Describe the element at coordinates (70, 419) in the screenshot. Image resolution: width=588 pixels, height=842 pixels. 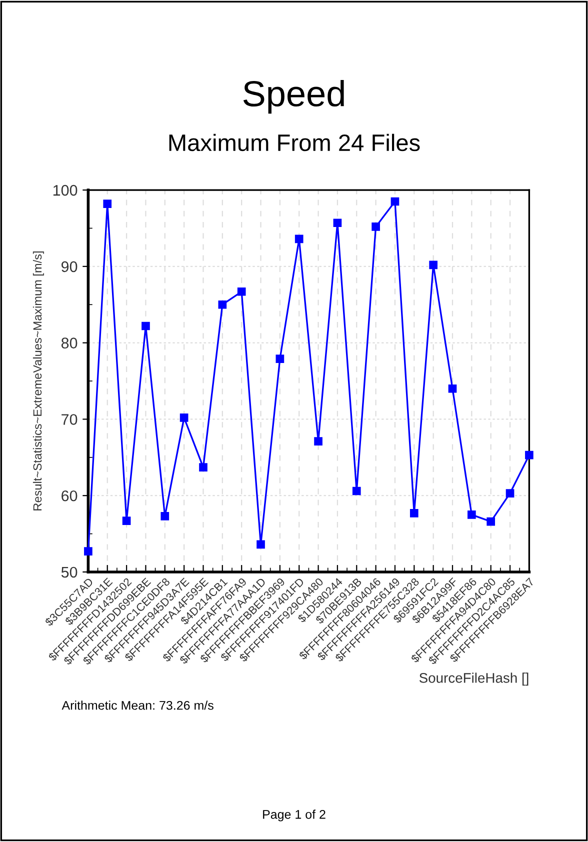
I see `y-tick-label: 70` at that location.